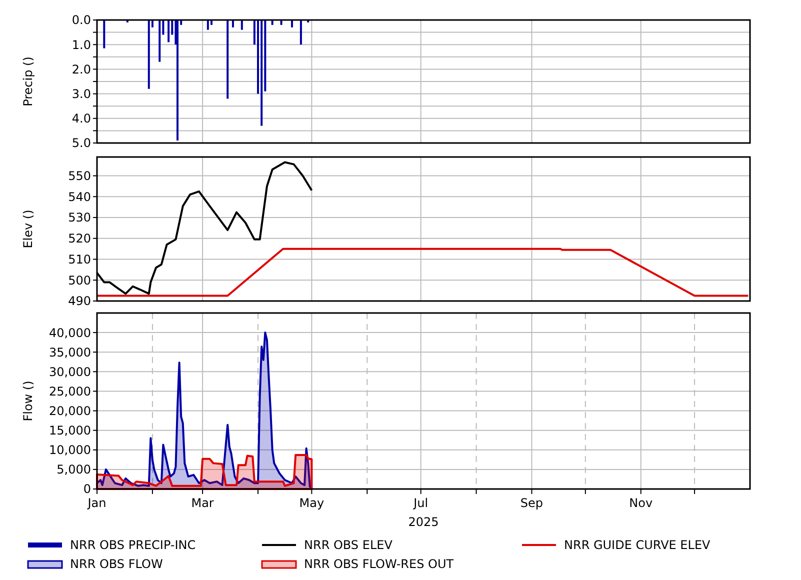  What do you see at coordinates (28, 81) in the screenshot?
I see `y-axis-title: Precip ()` at bounding box center [28, 81].